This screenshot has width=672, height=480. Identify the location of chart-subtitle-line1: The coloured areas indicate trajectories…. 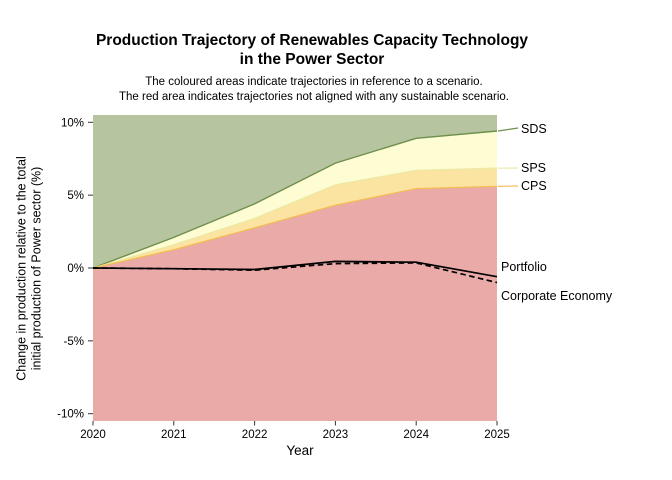
(314, 82).